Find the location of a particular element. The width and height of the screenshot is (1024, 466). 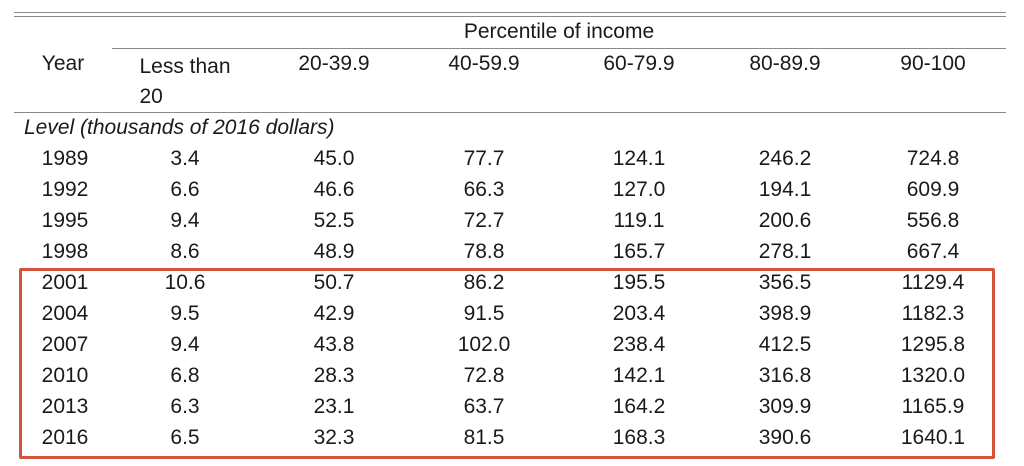

year-cell: 2013 is located at coordinates (65, 406).